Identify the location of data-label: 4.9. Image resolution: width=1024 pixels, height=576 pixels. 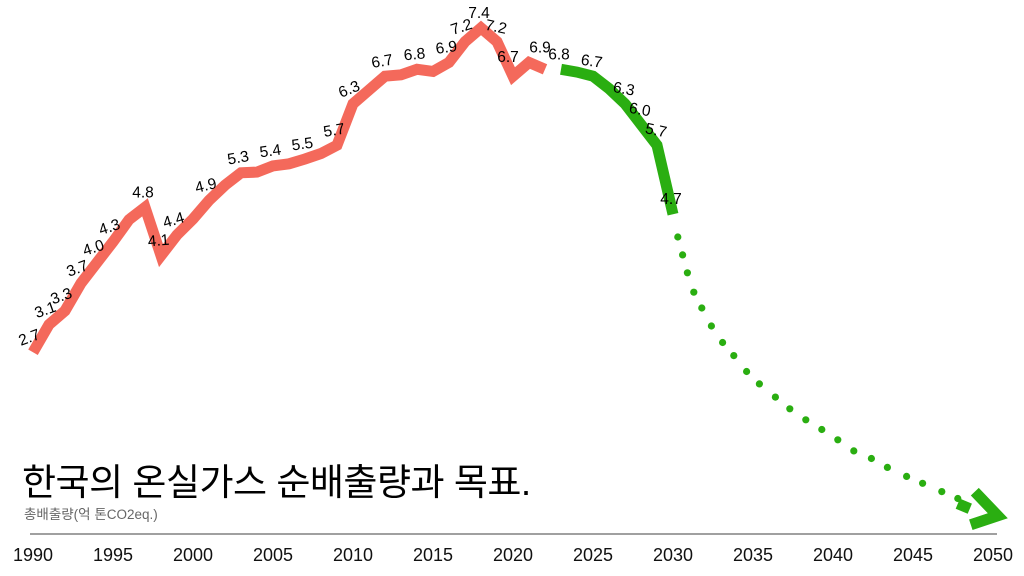
(205, 186).